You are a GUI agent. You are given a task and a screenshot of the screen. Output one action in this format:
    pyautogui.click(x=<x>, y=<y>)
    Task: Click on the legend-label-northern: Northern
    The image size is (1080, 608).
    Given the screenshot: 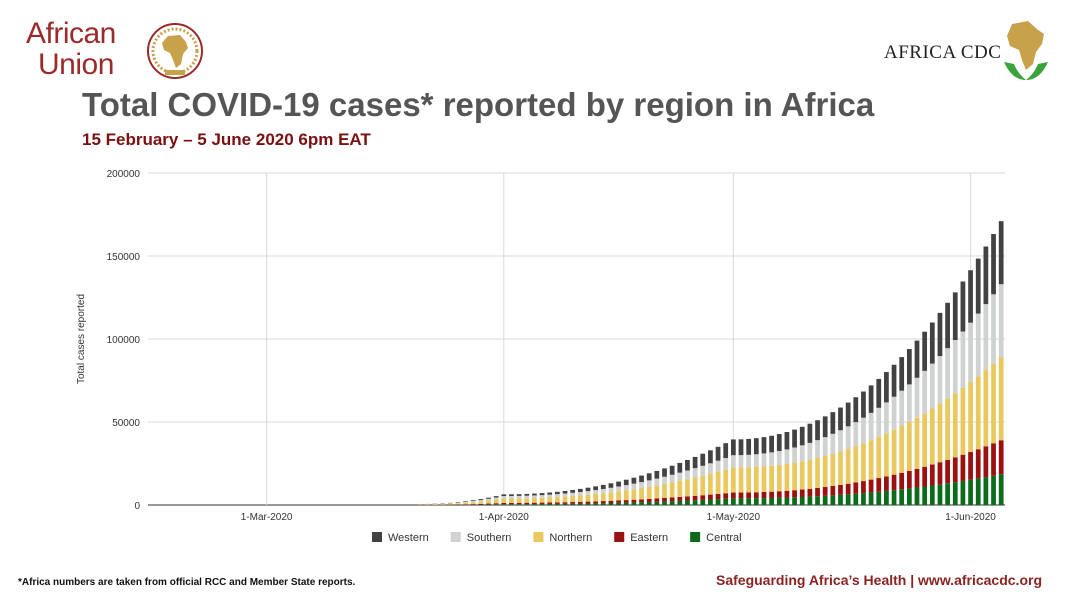 What is the action you would take?
    pyautogui.click(x=570, y=538)
    